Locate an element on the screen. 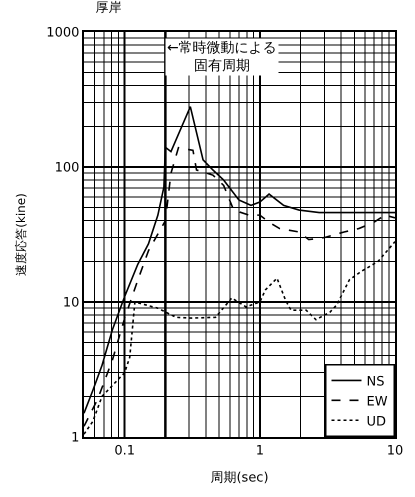  y-tick-label: 1 is located at coordinates (75, 438).